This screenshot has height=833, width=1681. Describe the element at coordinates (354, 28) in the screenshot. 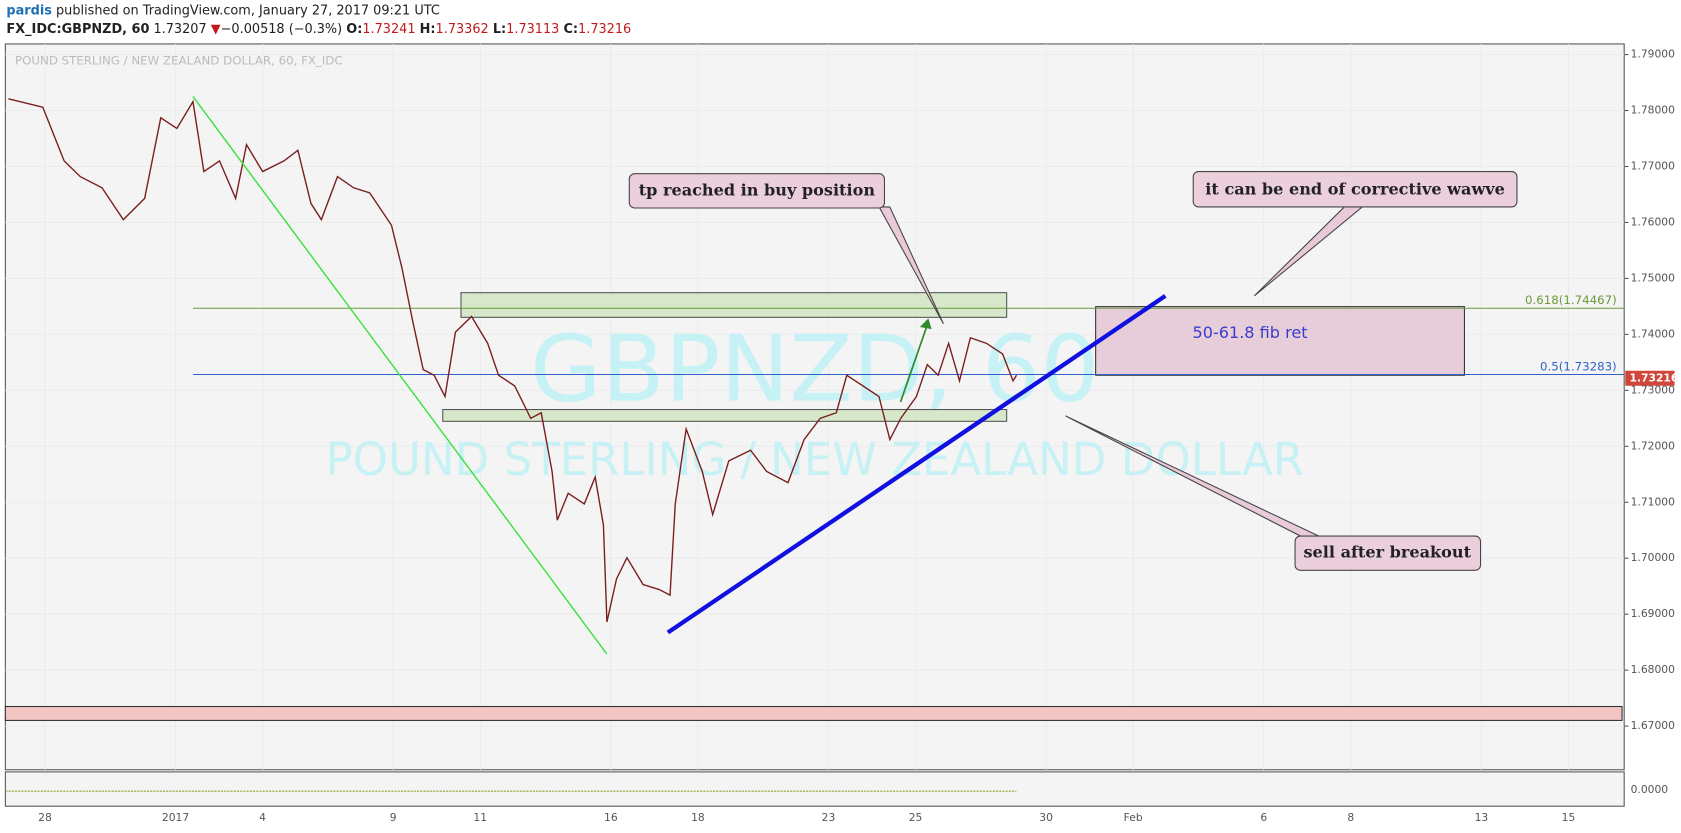

I see `o-label: O:` at that location.